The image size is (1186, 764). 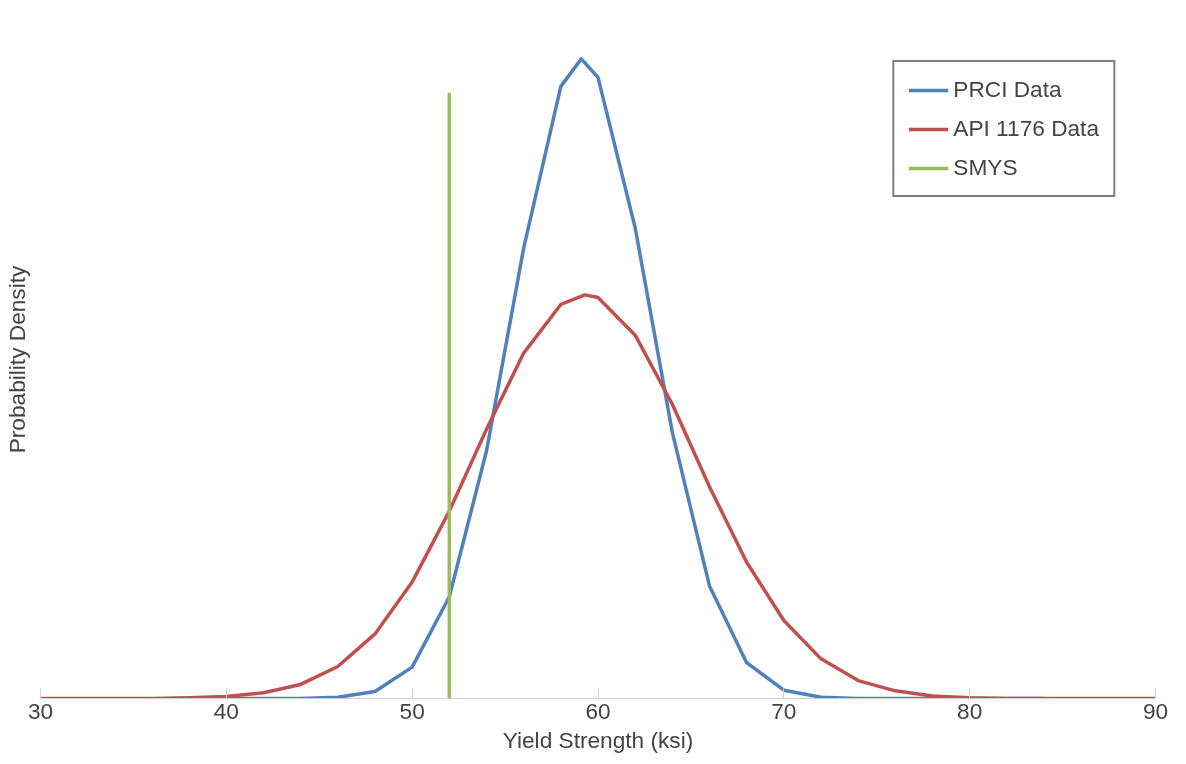 What do you see at coordinates (598, 739) in the screenshot?
I see `x-axis-title: Yield Strength (ksi)` at bounding box center [598, 739].